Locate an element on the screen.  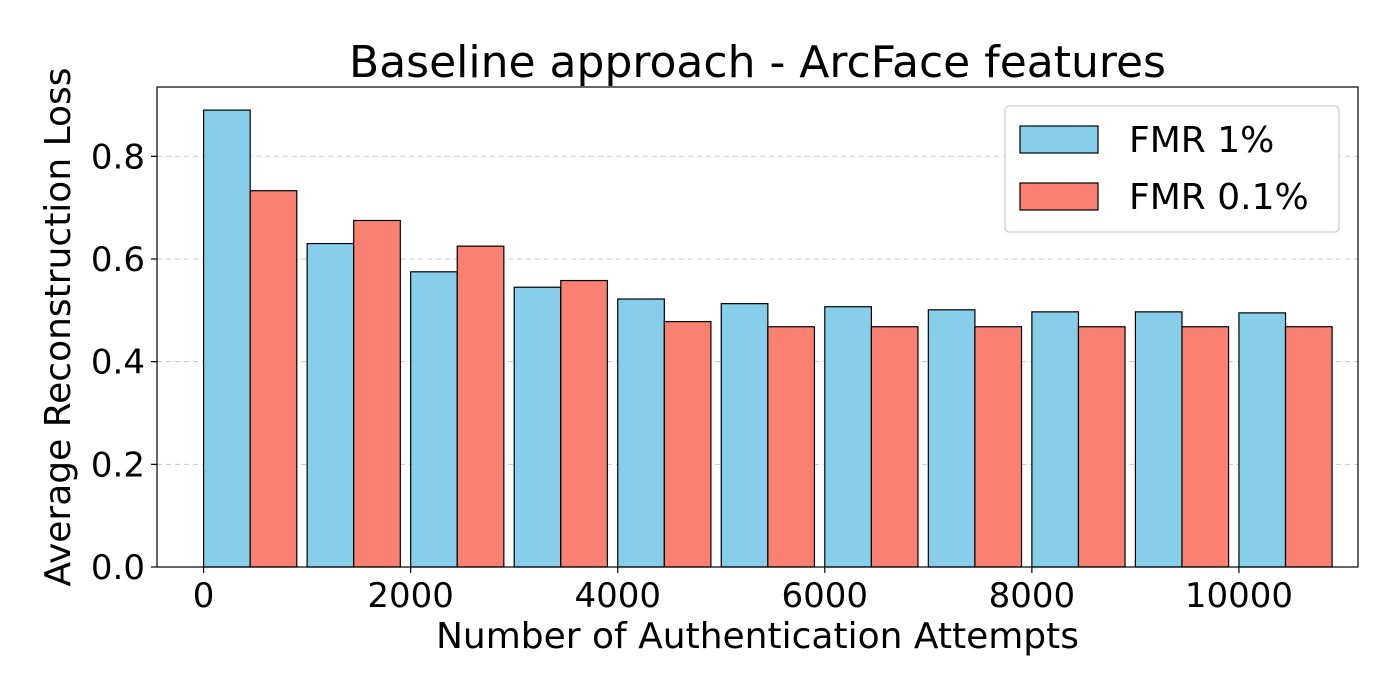
y-tick-label: 0.8 is located at coordinates (118, 157).